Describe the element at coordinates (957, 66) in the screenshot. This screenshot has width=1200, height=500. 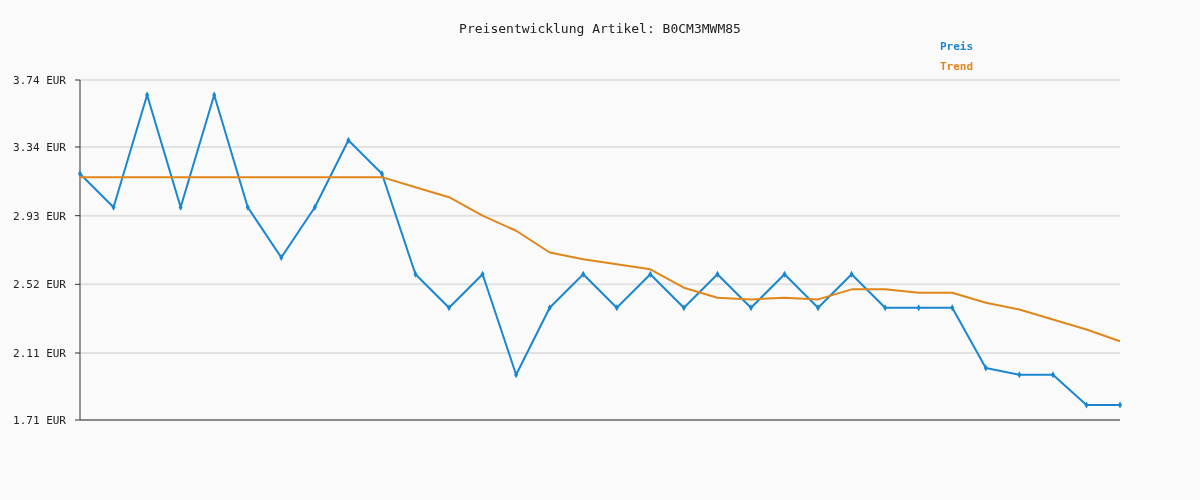
I see `text: Trend` at that location.